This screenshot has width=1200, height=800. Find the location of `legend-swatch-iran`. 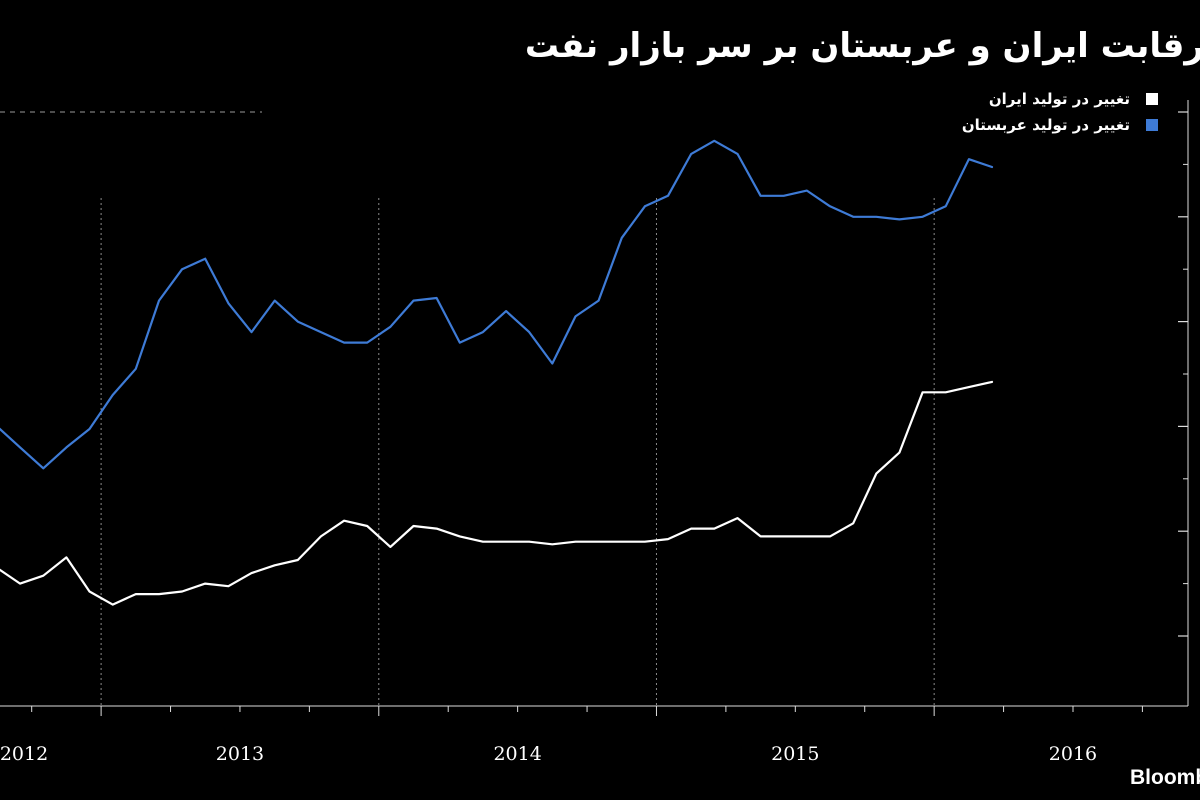

legend-swatch-iran is located at coordinates (1152, 99).